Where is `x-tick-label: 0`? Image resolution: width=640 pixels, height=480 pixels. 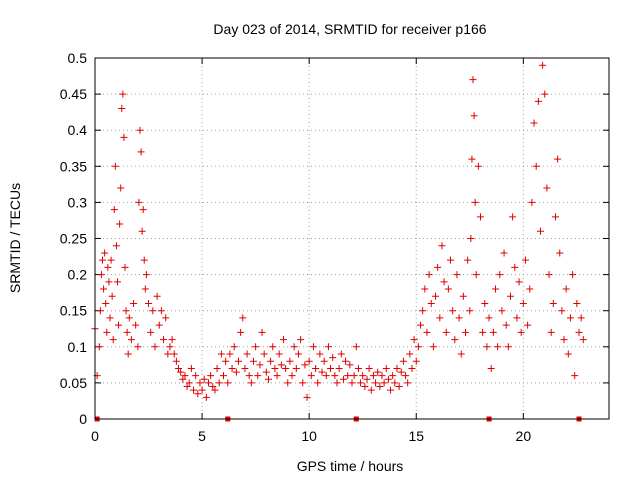 x-tick-label: 0 is located at coordinates (95, 436).